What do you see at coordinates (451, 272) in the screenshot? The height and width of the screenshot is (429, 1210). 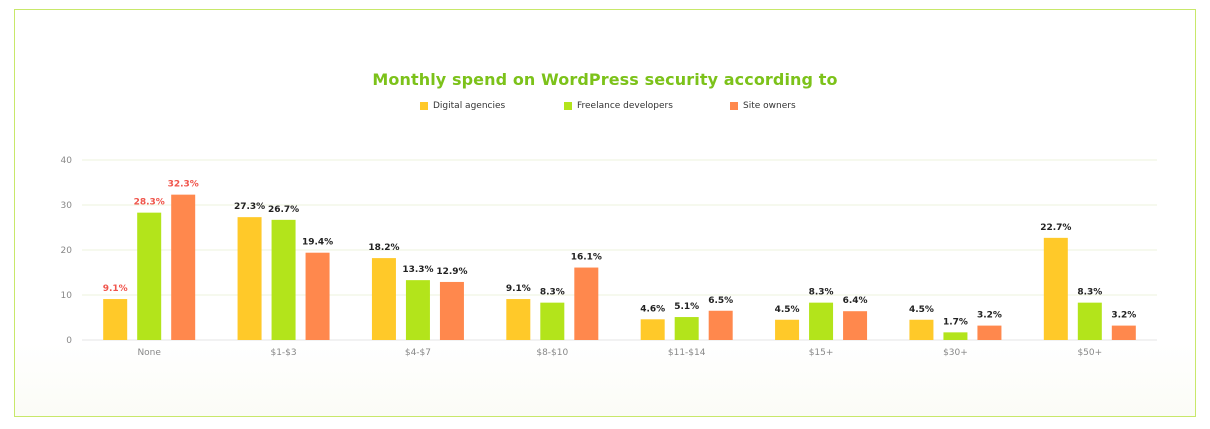 I see `data-label: 12.9%` at bounding box center [451, 272].